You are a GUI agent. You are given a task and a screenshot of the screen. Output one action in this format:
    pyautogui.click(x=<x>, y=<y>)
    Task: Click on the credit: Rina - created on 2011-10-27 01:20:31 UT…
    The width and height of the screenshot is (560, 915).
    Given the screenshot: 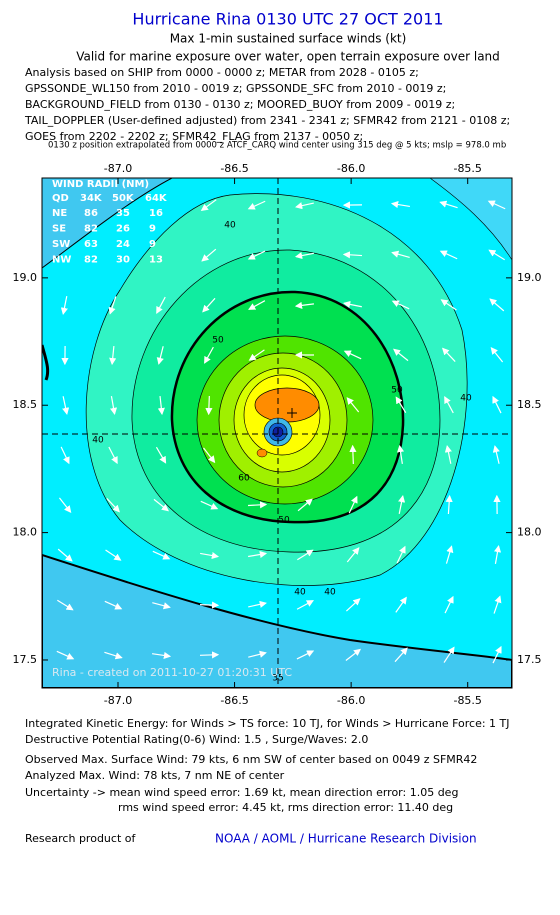 What is the action you would take?
    pyautogui.click(x=172, y=672)
    